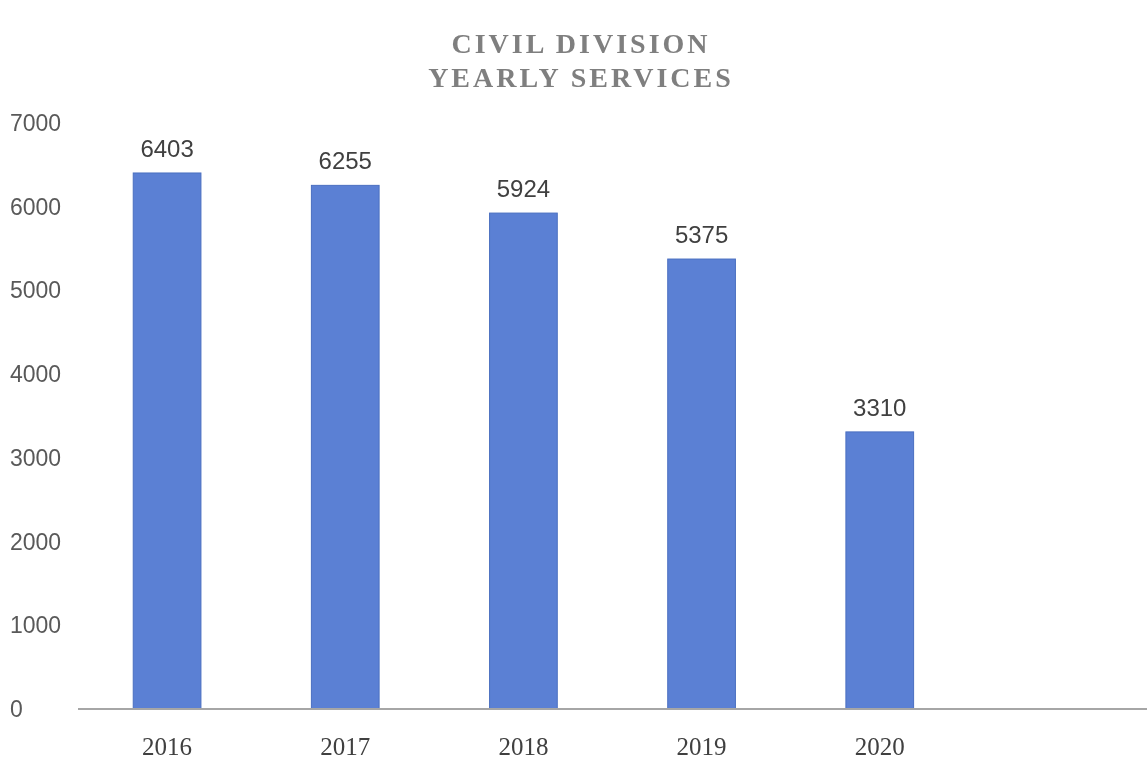 The image size is (1147, 763). Describe the element at coordinates (36, 541) in the screenshot. I see `y-tick-label: 2000` at that location.